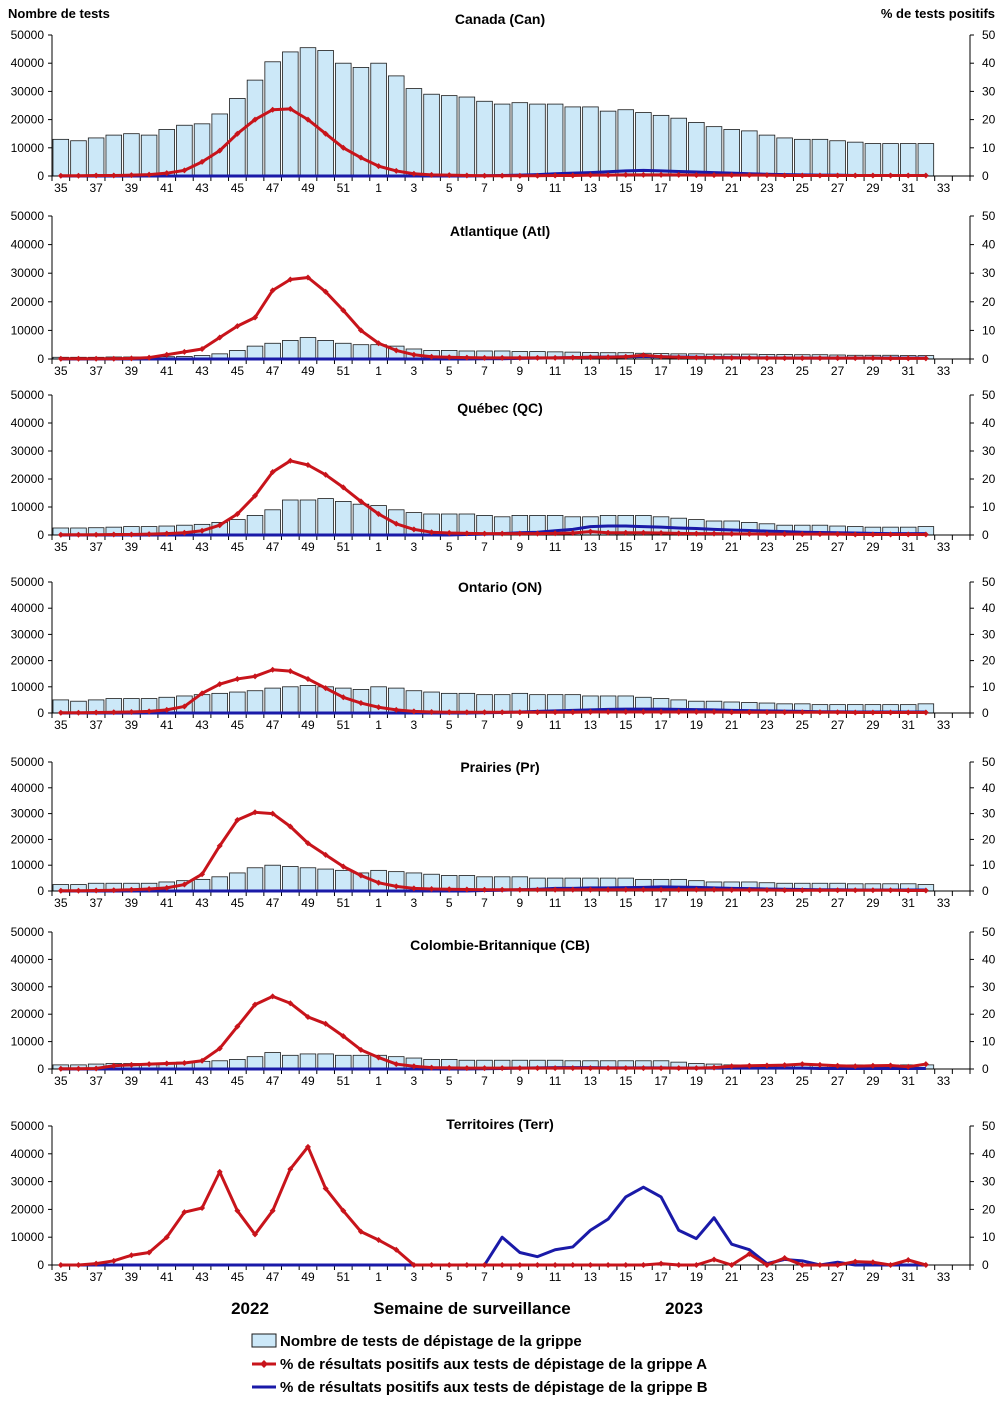 The image size is (1002, 1411). I want to click on x-tick-label: 47, so click(273, 188).